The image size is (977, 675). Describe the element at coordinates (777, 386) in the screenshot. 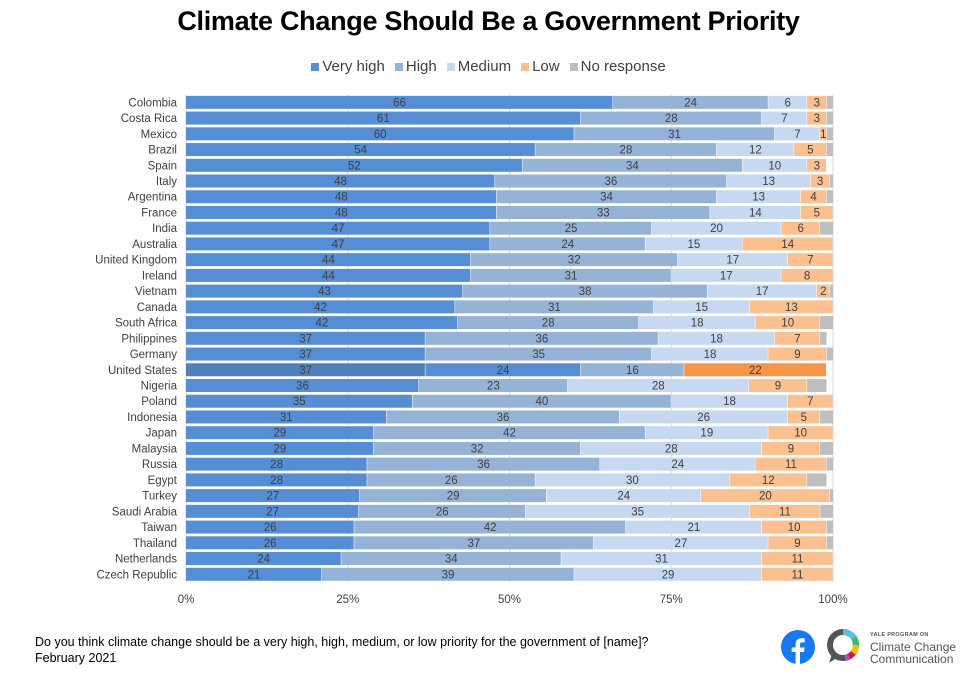

I see `bar-low-nigeria` at that location.